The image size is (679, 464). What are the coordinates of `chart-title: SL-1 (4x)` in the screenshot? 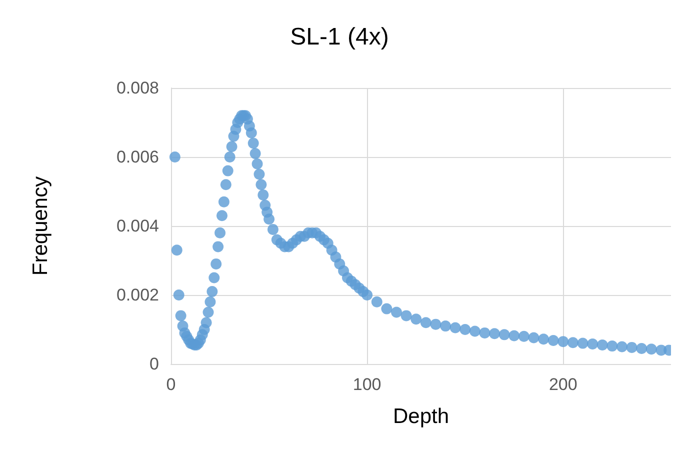 It's located at (339, 37).